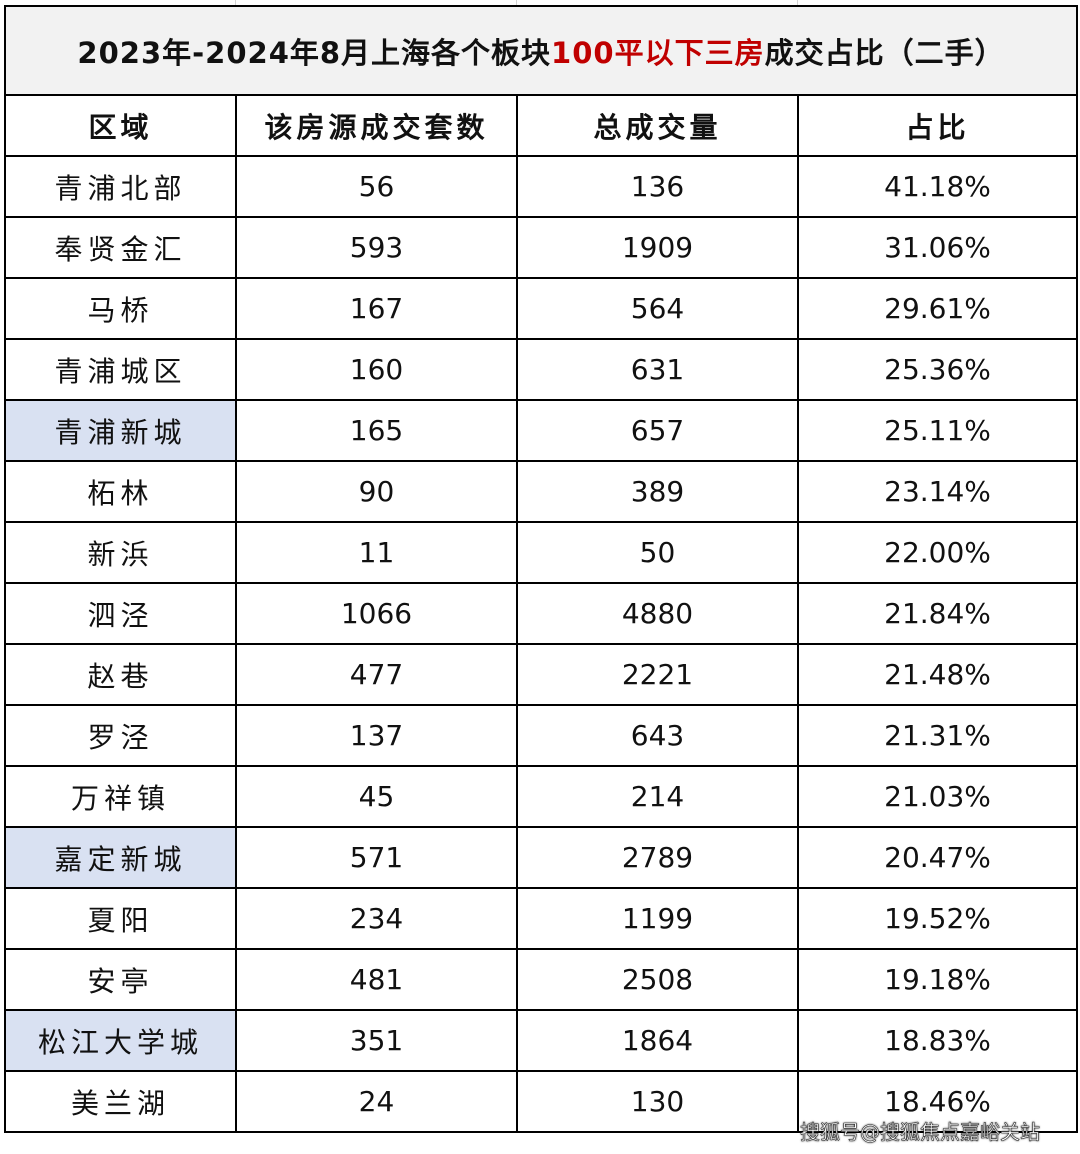 This screenshot has height=1154, width=1080. Describe the element at coordinates (376, 186) in the screenshot. I see `cell-count: 56` at that location.